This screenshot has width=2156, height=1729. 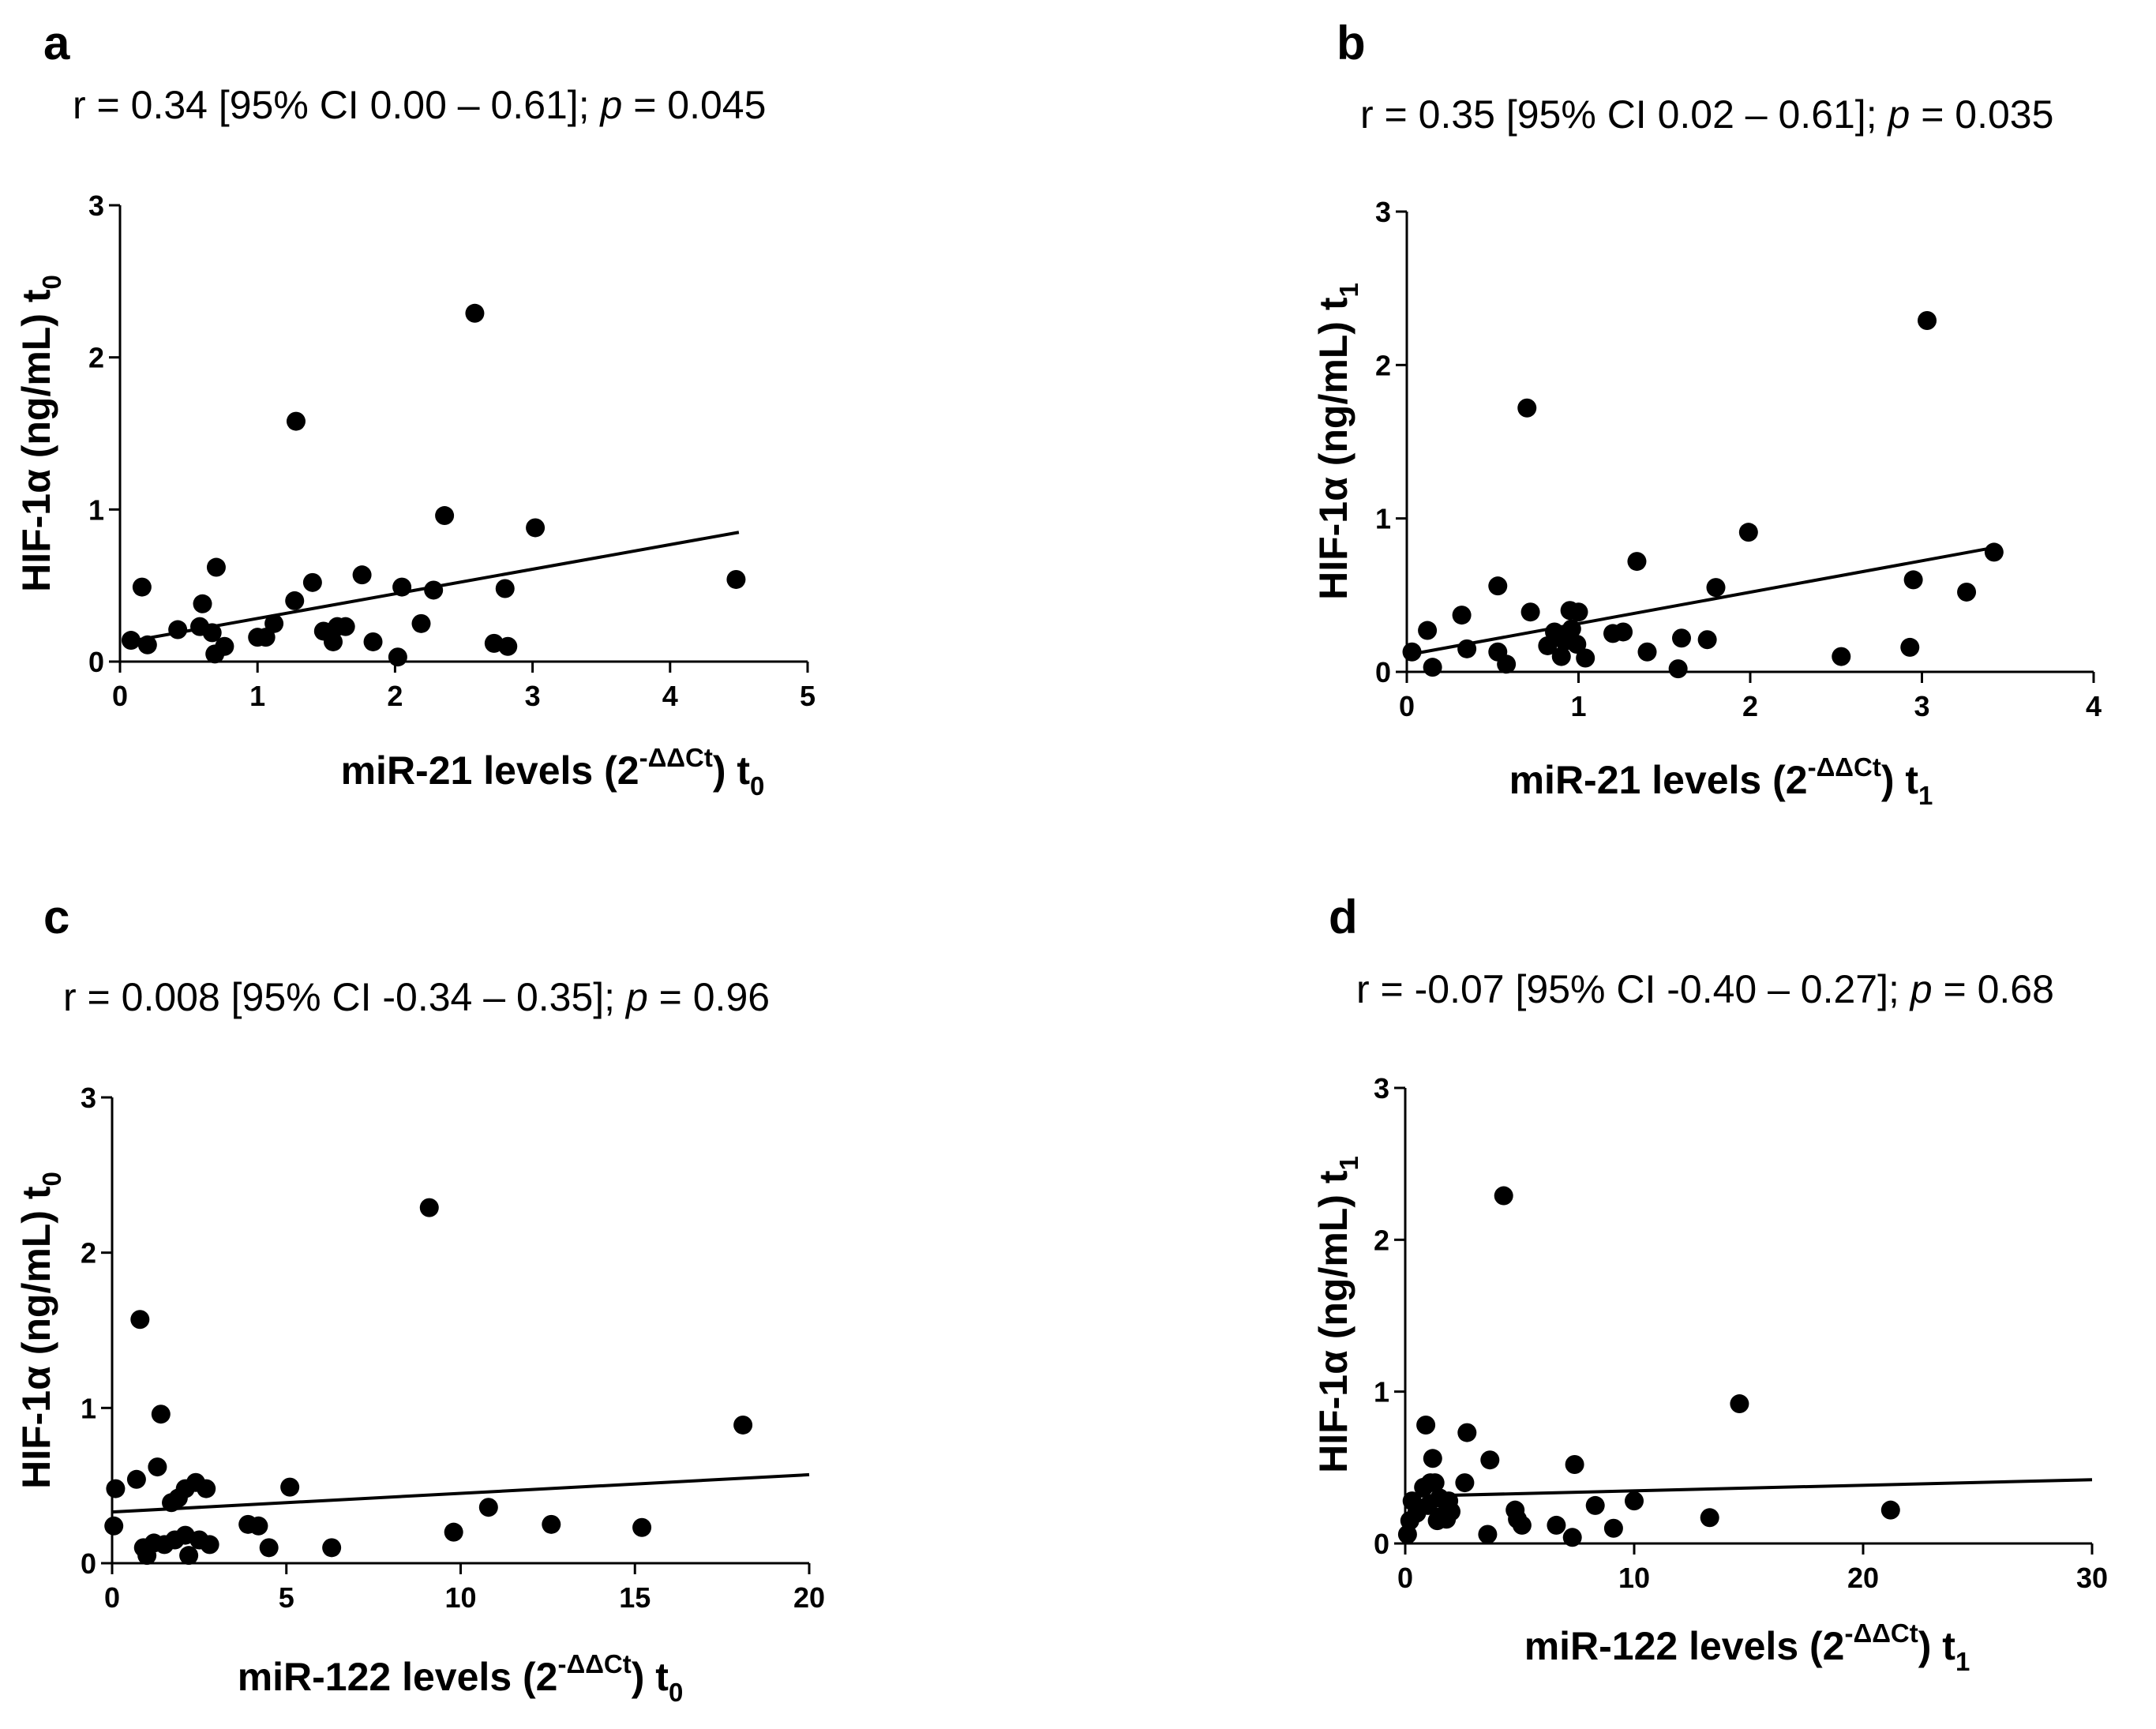 I want to click on x-tick-label: 30, so click(x=2092, y=1578).